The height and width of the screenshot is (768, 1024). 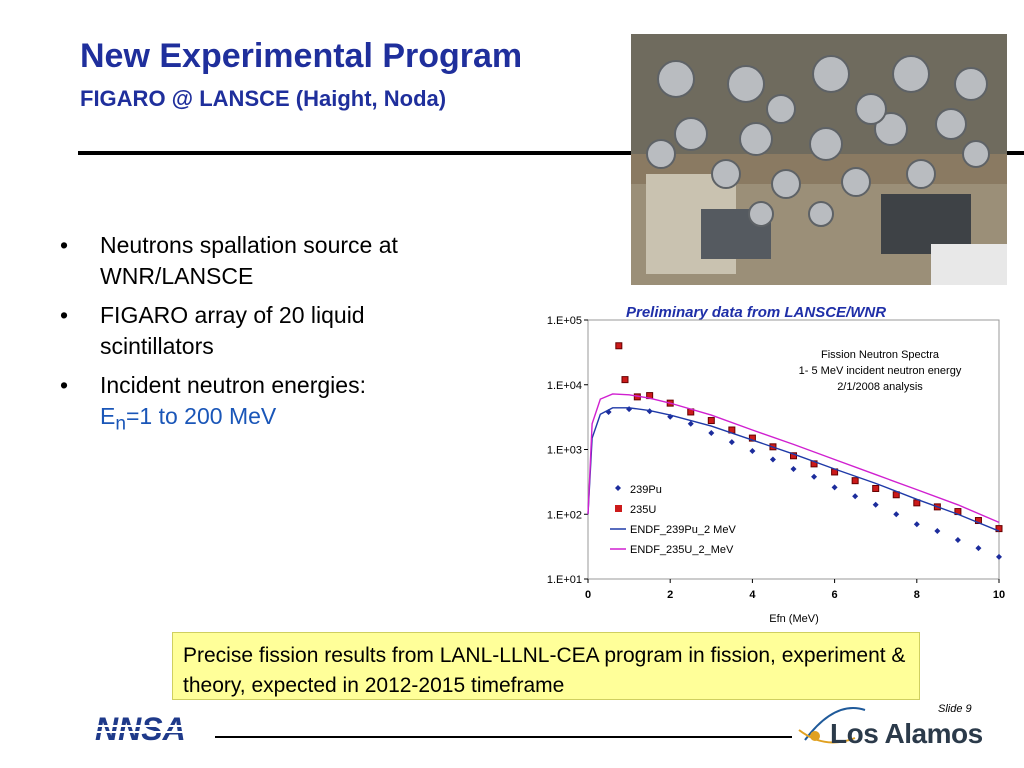 I want to click on los-alamos-wordmark: Los Alamos, so click(x=906, y=733).